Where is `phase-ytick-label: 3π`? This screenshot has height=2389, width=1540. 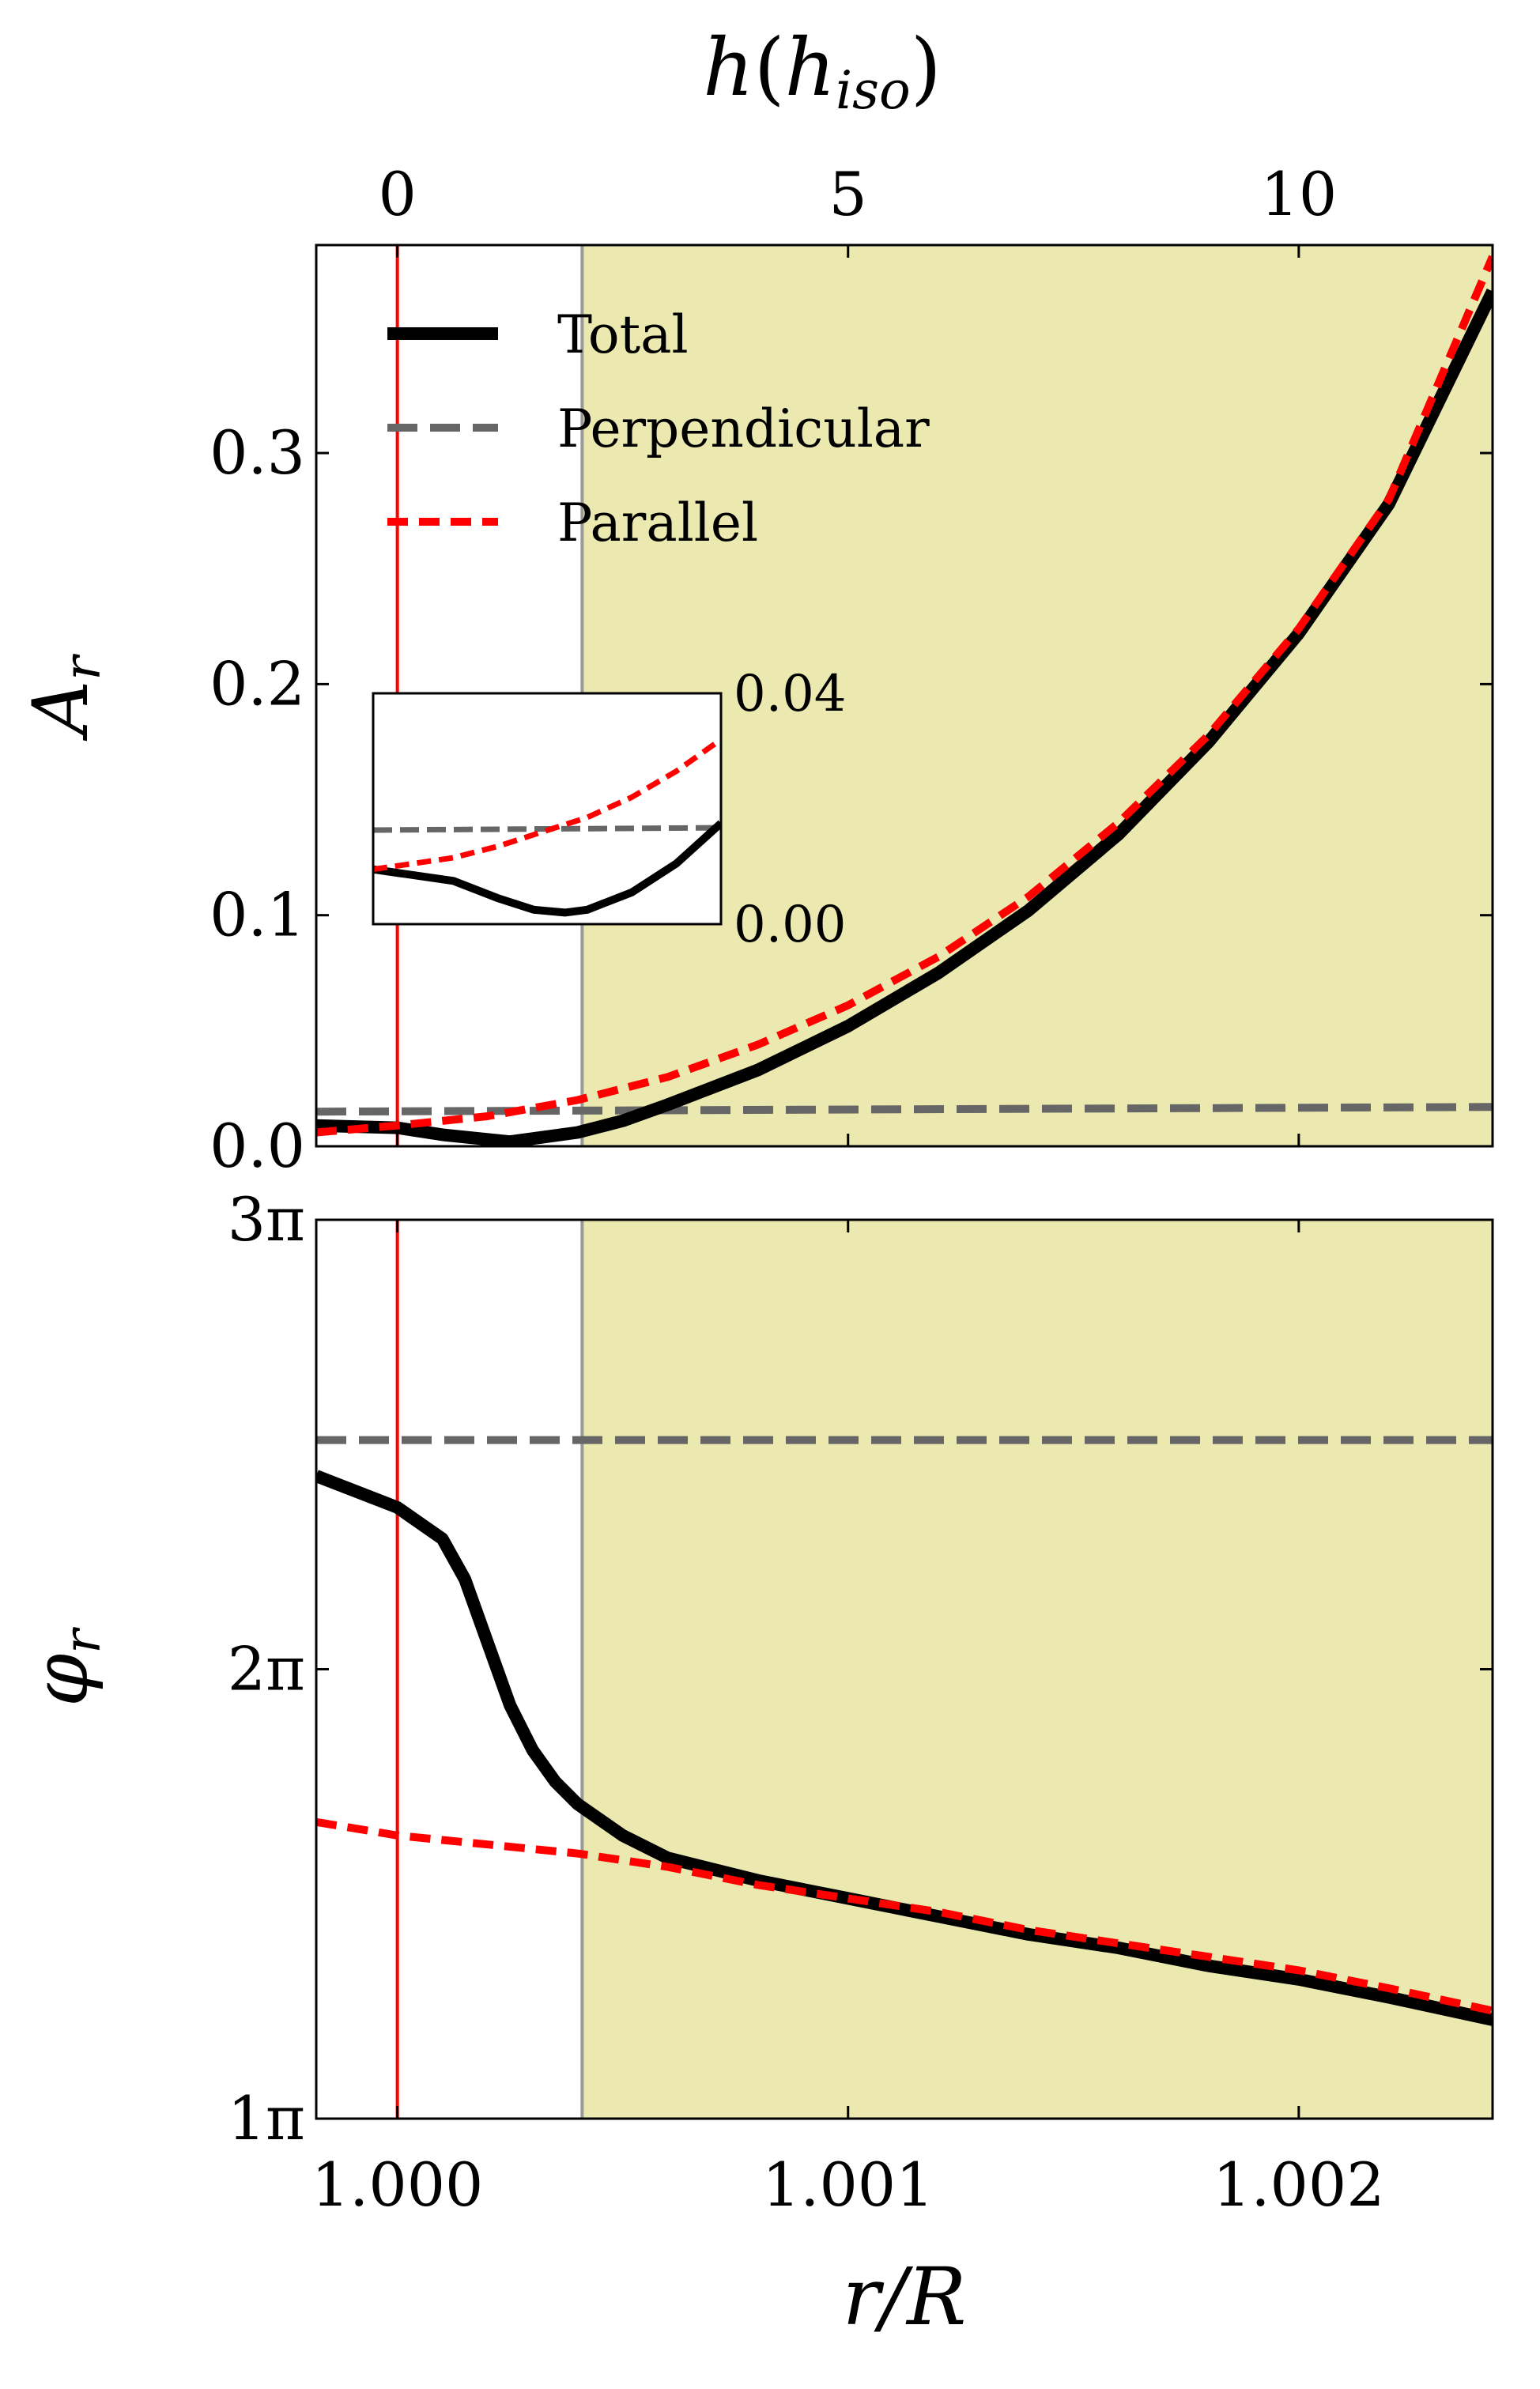
phase-ytick-label: 3π is located at coordinates (267, 1219).